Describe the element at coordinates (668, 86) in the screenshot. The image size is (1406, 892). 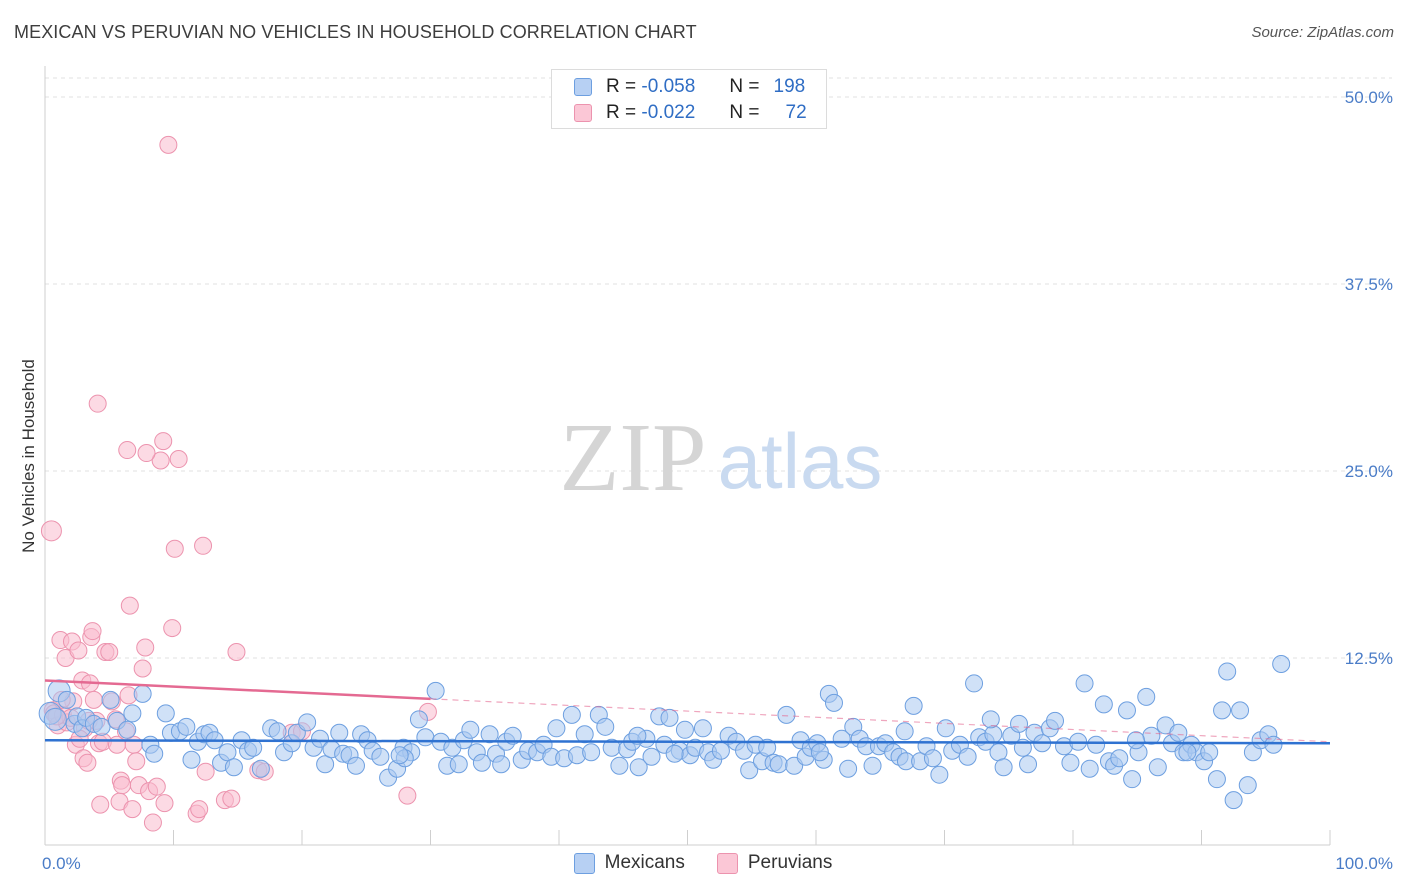
I see `mexicans-r-value: -0.058` at that location.